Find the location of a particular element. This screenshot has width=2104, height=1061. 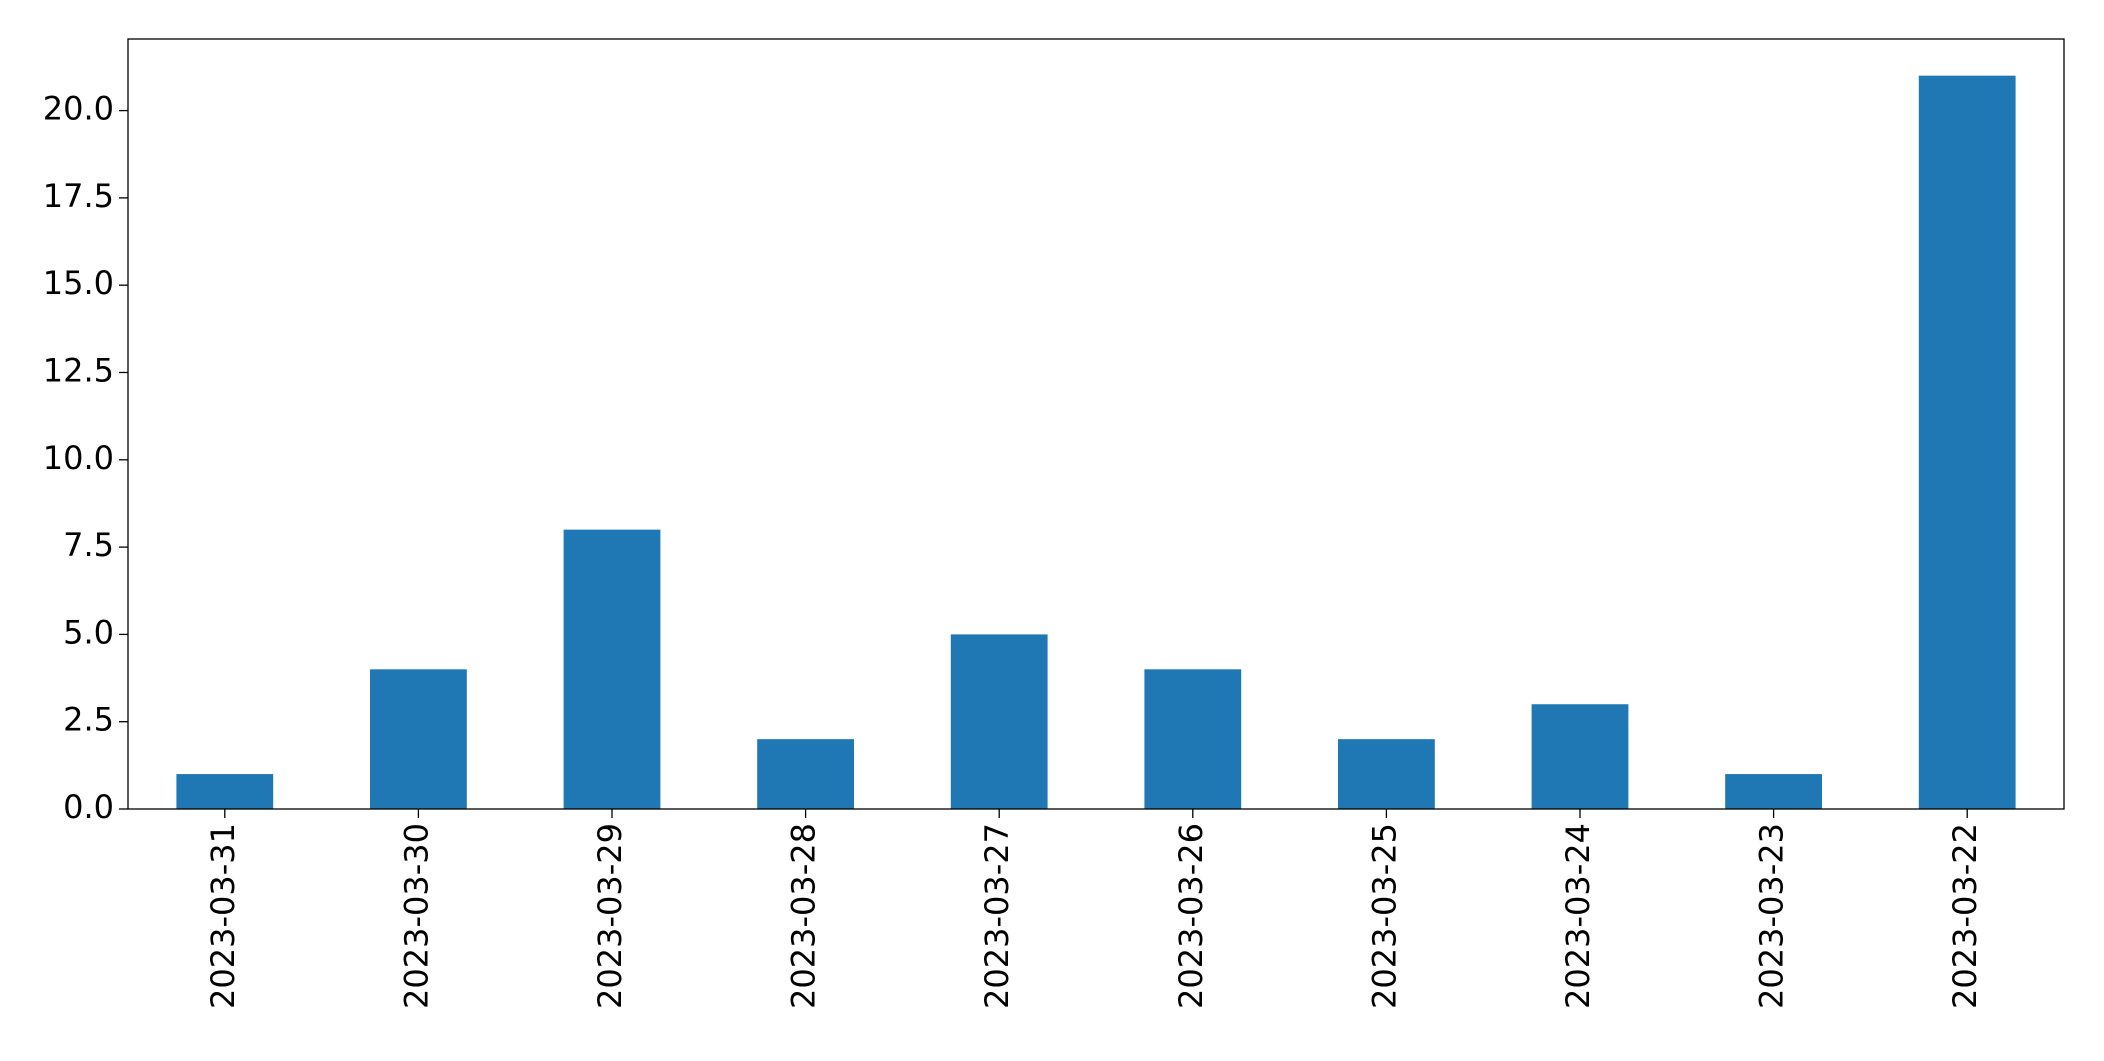

y-tick-label: 17.5 is located at coordinates (78, 196).